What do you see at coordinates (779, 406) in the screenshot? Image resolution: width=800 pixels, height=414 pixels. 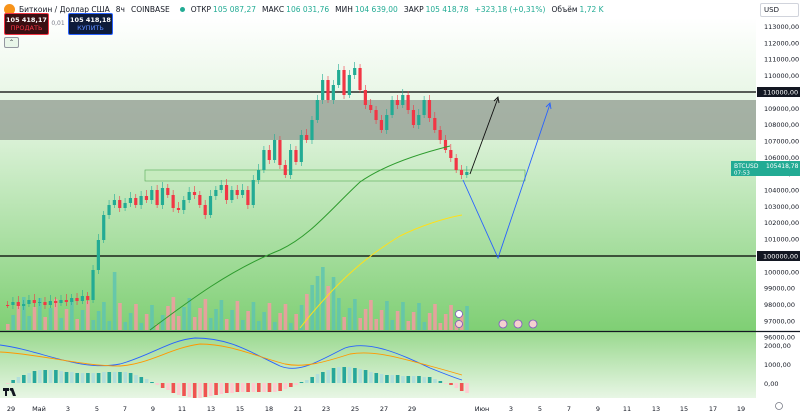 I see `reset-chart-icon` at bounding box center [779, 406].